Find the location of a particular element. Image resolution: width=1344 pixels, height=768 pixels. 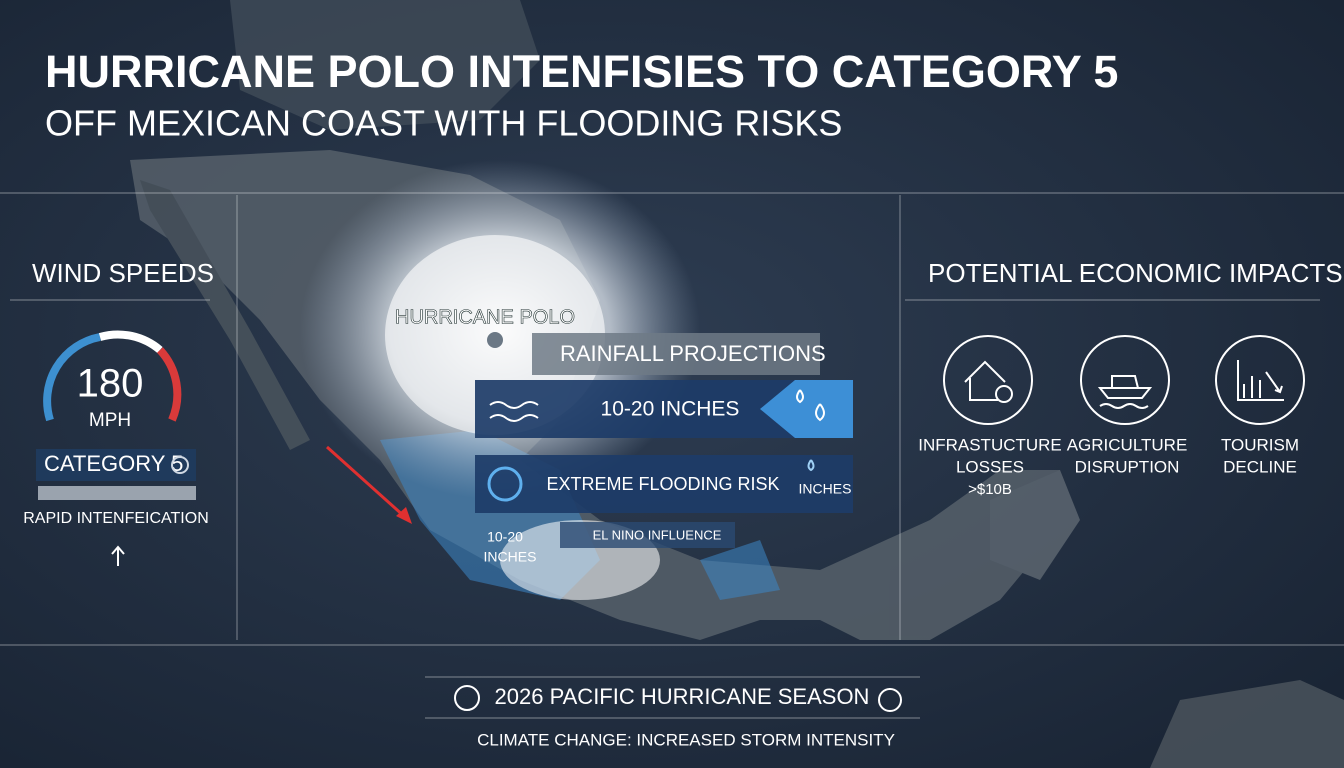

category: CATEGORY 5 is located at coordinates (113, 463).